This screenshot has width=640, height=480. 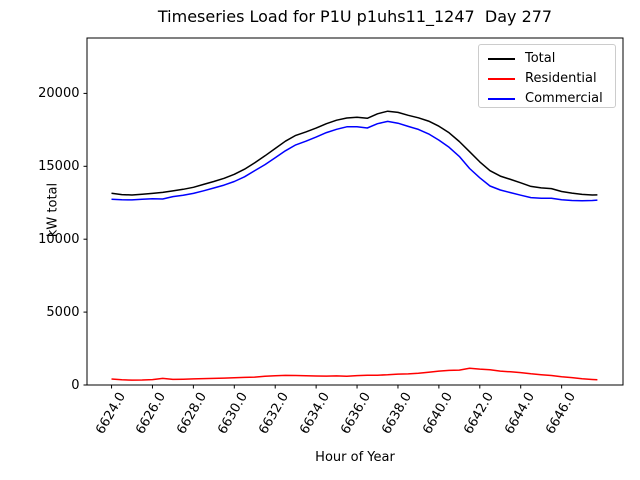 I want to click on y-tick-label: 10000, so click(x=59, y=239).